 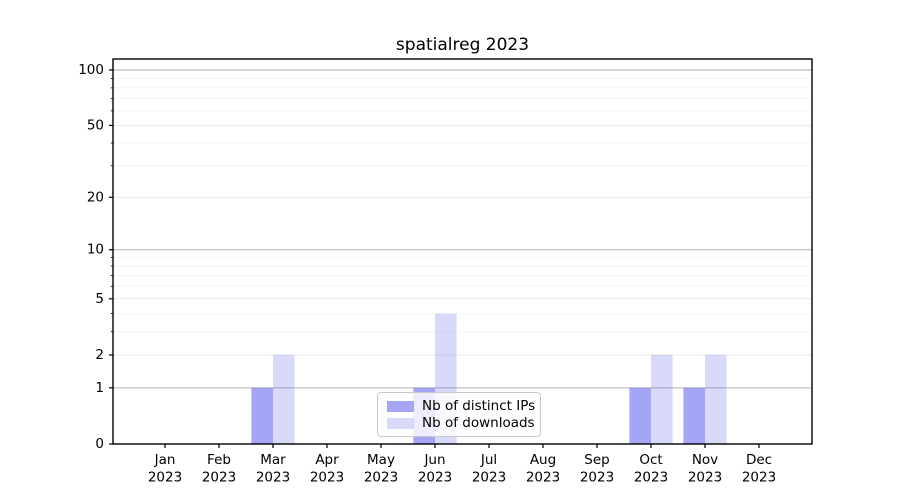 I want to click on x-tick-label-month: Aug, so click(x=543, y=460).